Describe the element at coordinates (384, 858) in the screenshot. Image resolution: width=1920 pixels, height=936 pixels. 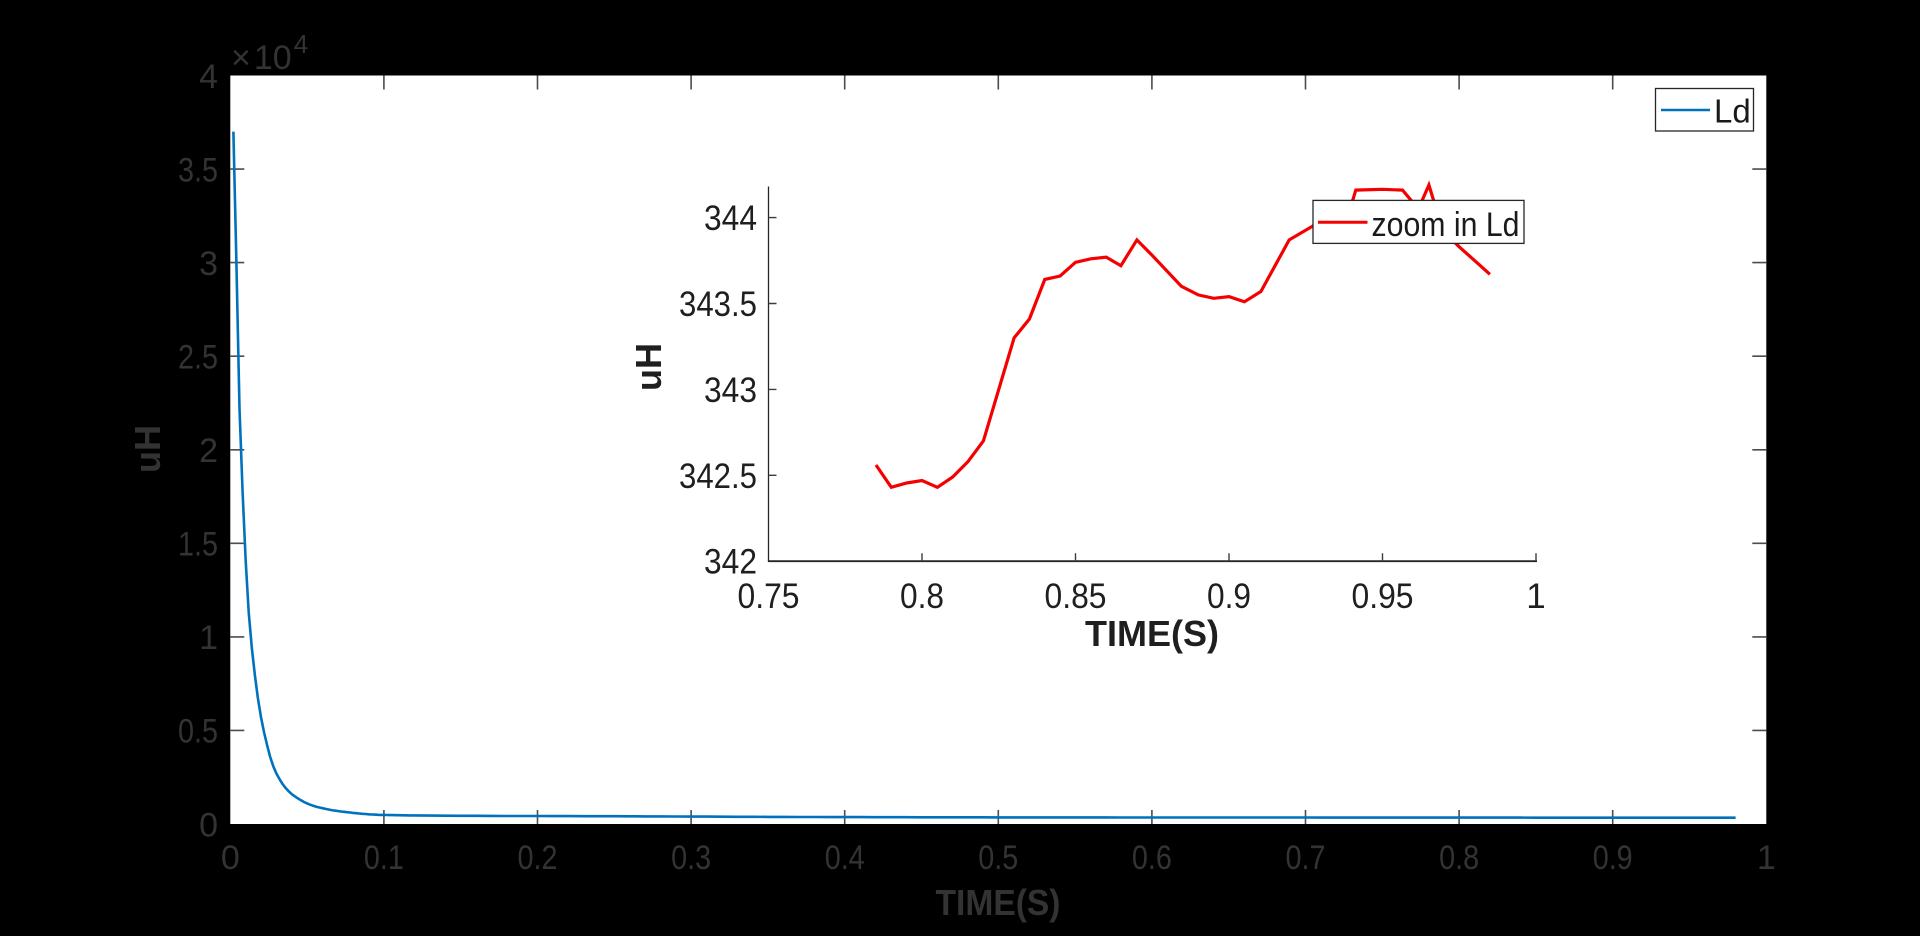
I see `svg-text: 0.1` at that location.